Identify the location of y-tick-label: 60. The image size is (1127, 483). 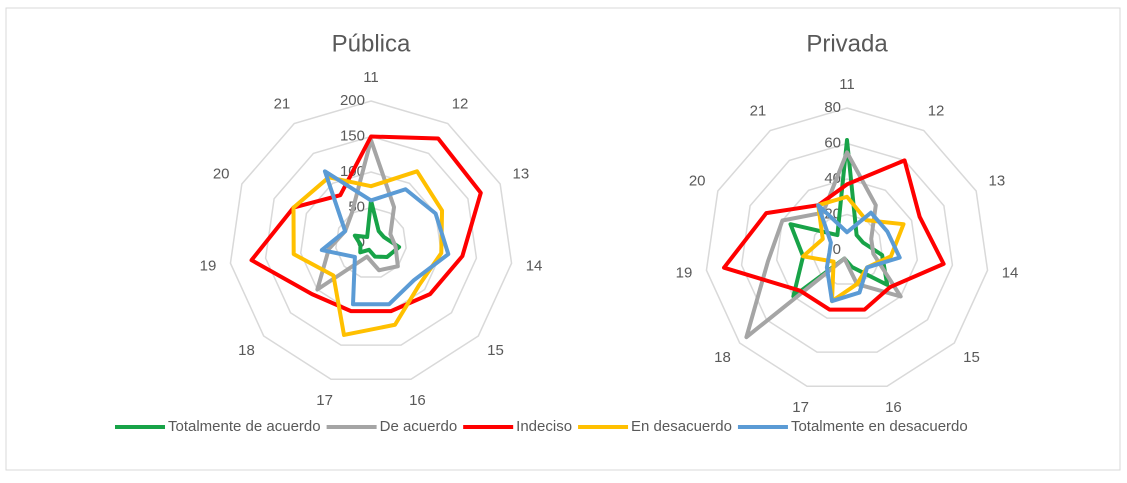
(832, 142).